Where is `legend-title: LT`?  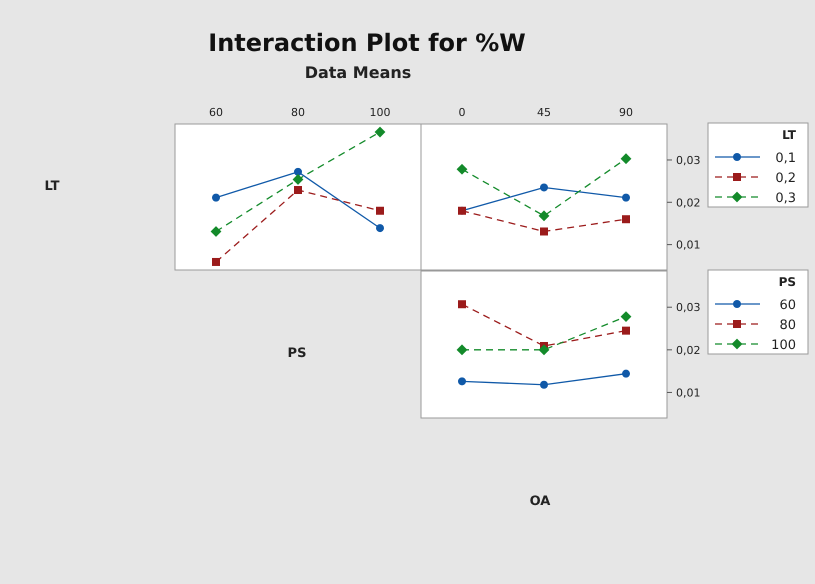 legend-title: LT is located at coordinates (789, 135).